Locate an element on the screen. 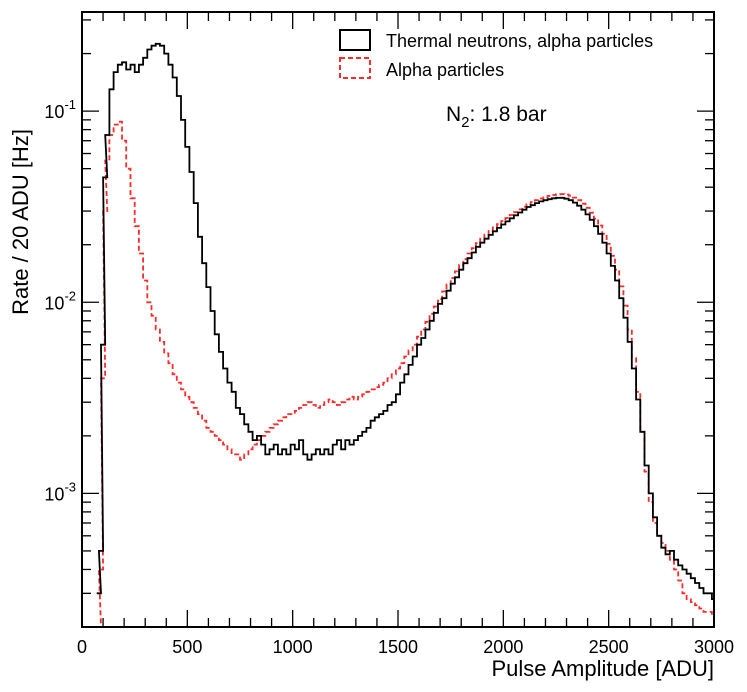 The image size is (747, 692). x-tick-label: 2500 is located at coordinates (609, 647).